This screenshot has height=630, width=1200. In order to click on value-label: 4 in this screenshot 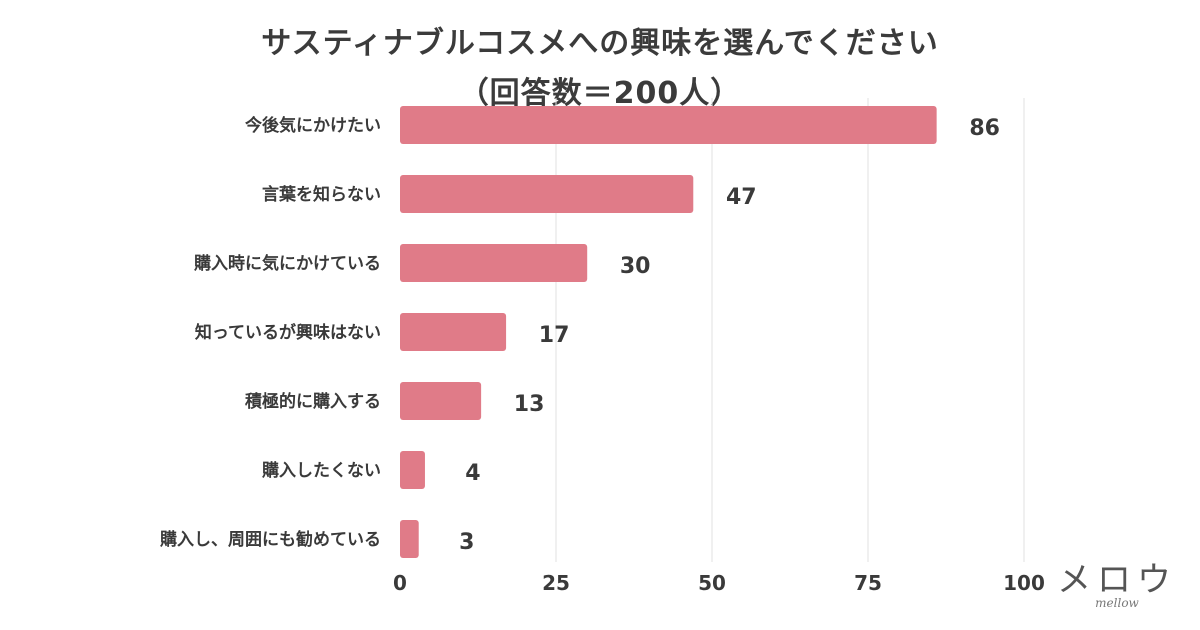, I will do `click(472, 473)`.